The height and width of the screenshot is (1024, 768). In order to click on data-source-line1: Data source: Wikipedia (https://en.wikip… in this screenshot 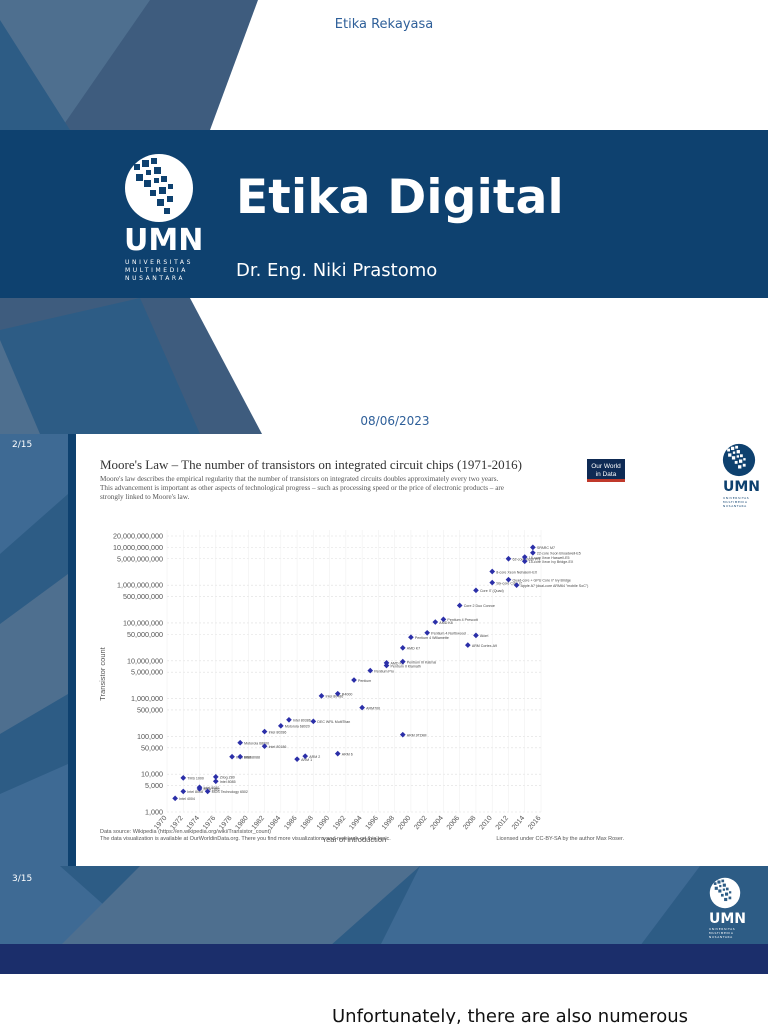, I will do `click(185, 832)`.